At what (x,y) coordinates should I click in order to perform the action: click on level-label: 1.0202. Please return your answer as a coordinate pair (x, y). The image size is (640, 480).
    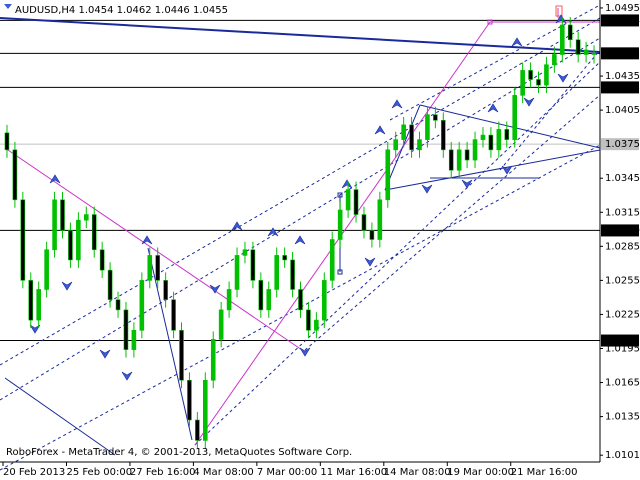
    Looking at the image, I should click on (622, 341).